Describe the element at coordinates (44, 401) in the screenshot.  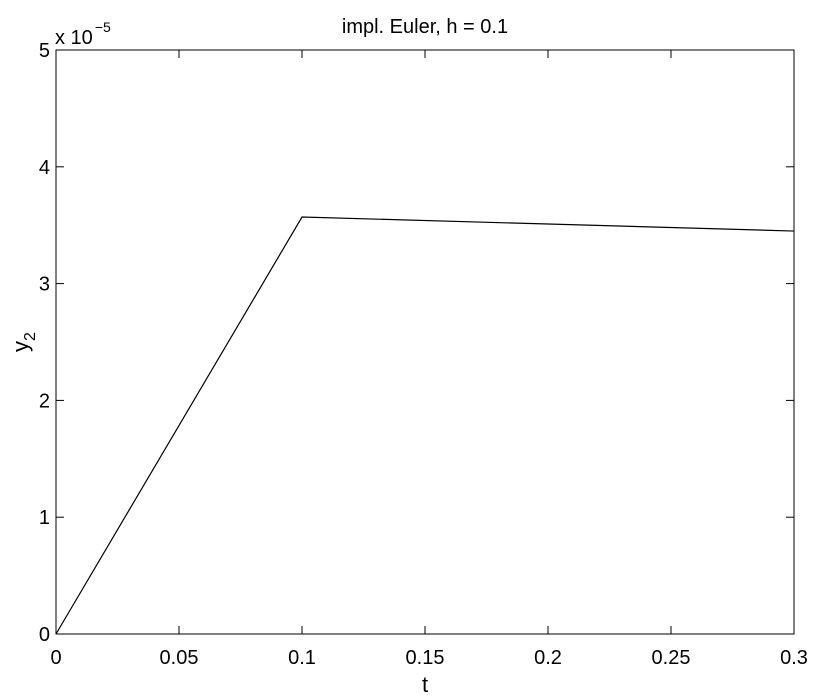
I see `y-tick-label: 2` at that location.